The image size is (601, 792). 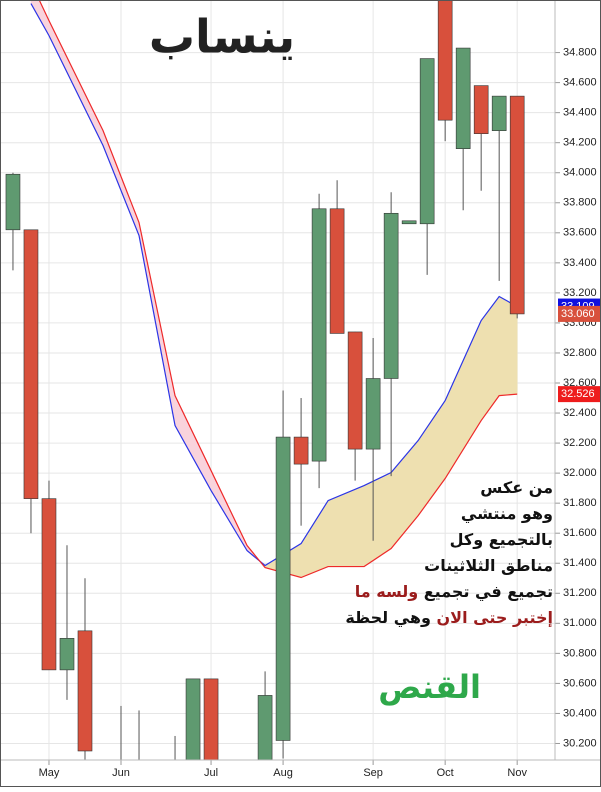 I want to click on y-tick-label: 31.200, so click(x=580, y=593).